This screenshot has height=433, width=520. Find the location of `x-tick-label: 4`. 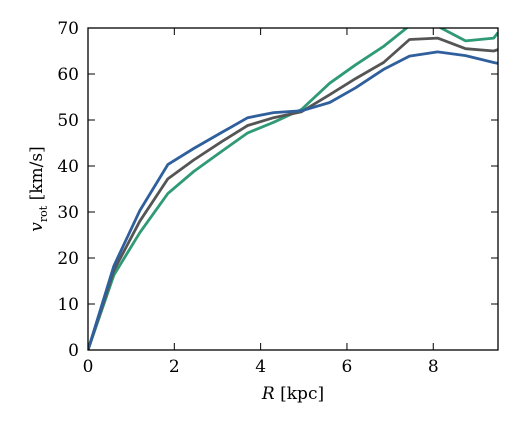

x-tick-label: 4 is located at coordinates (260, 367).